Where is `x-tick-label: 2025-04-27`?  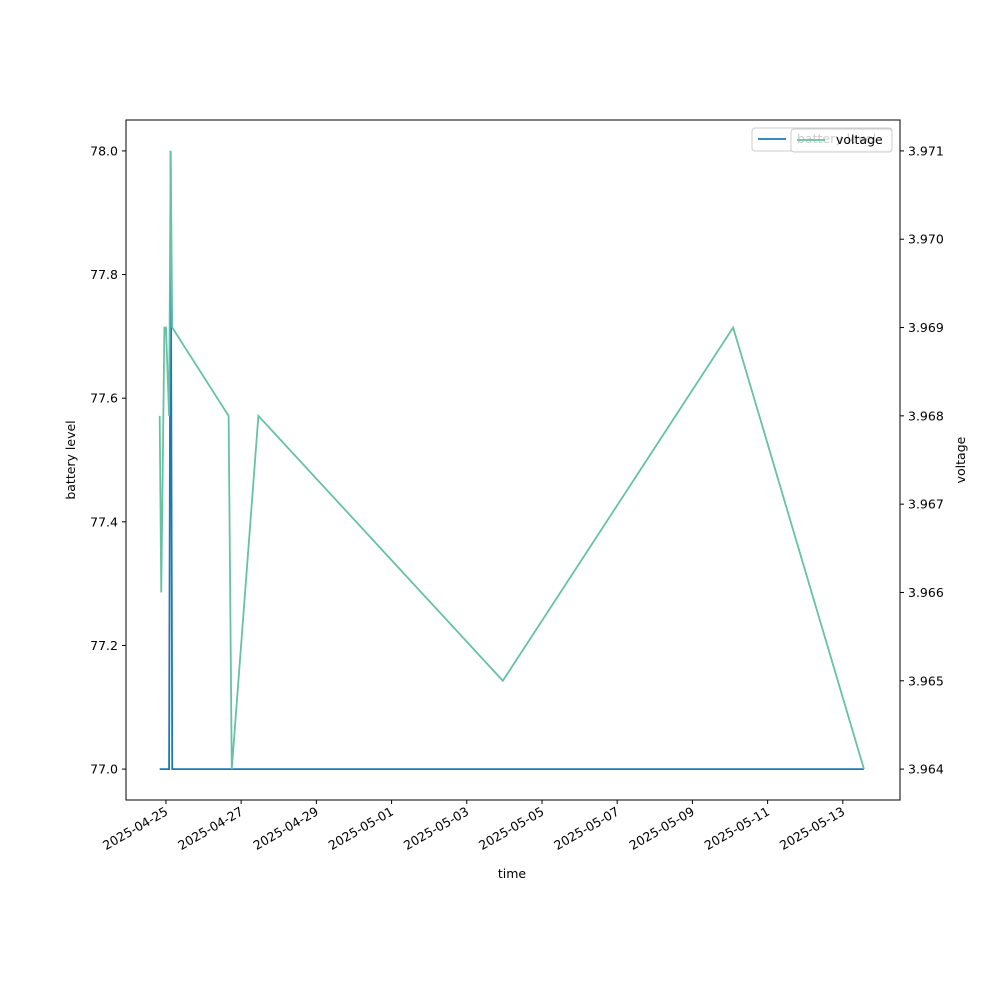 x-tick-label: 2025-04-27 is located at coordinates (210, 828).